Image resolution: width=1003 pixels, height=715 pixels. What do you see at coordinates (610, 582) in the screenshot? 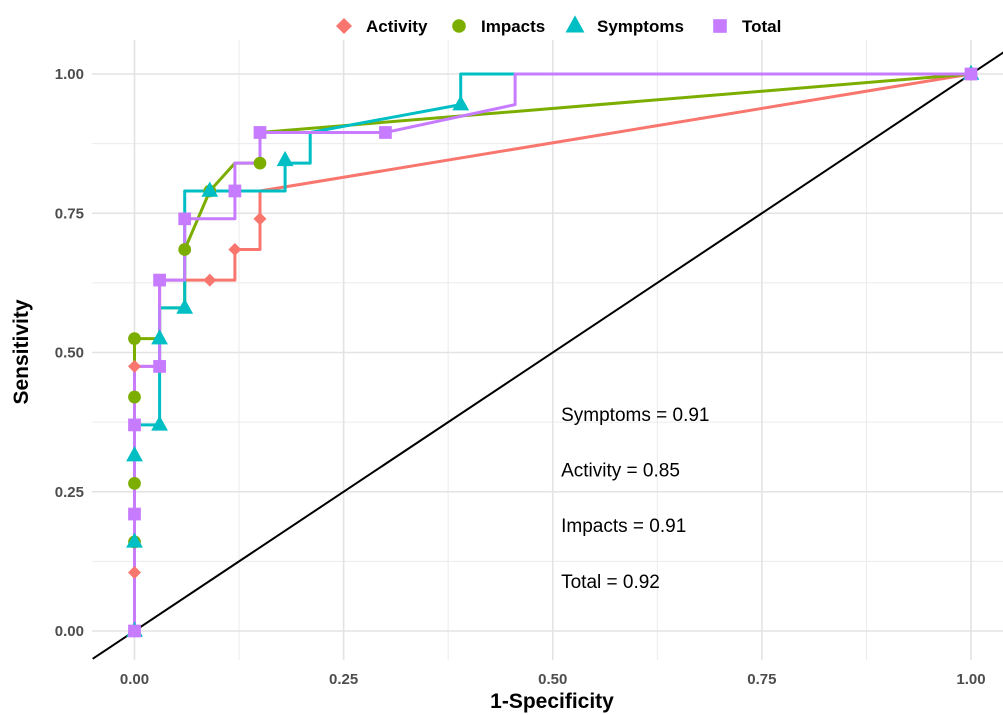
I see `auc-annotation: Total = 0.92` at bounding box center [610, 582].